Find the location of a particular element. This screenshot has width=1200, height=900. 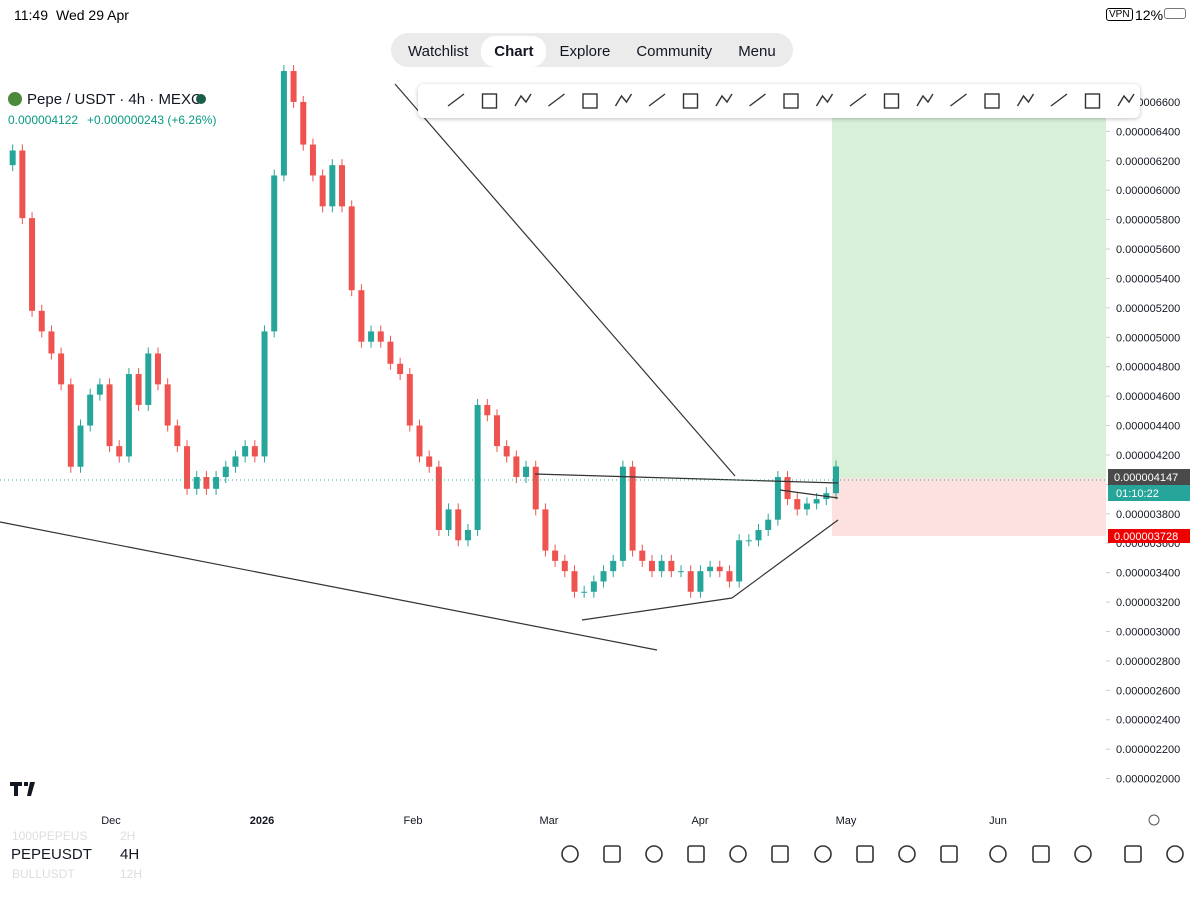

nav-tab: Watchlist is located at coordinates (438, 51).